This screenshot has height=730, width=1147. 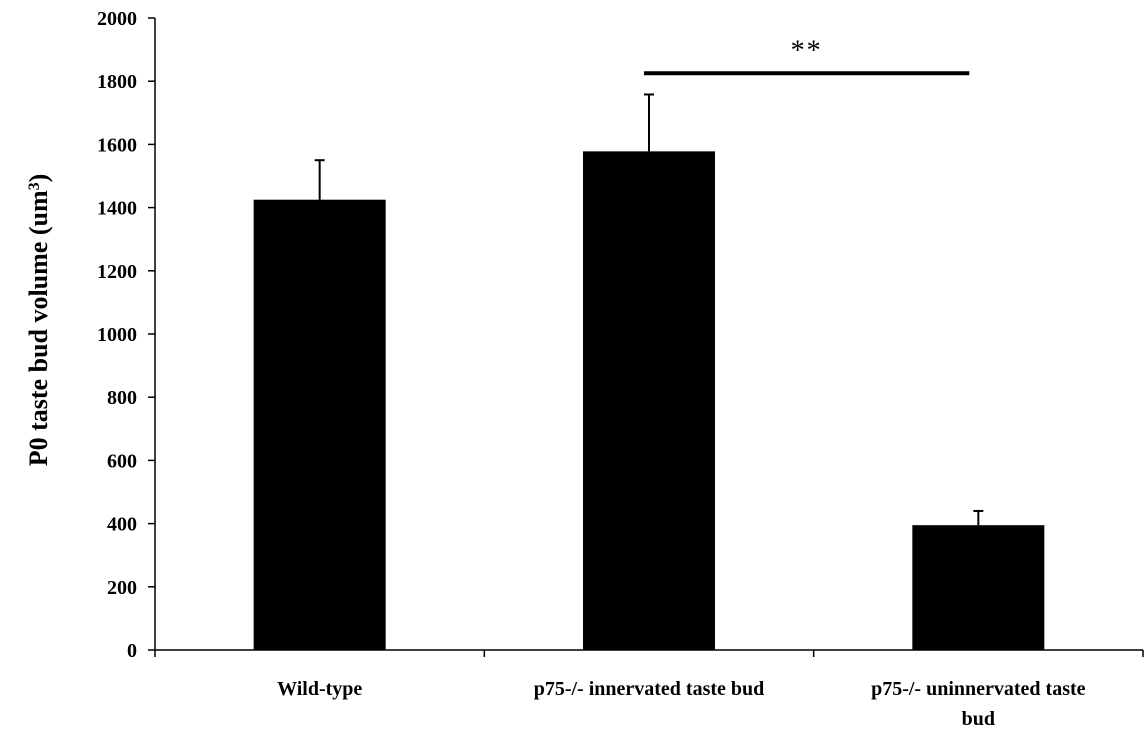 What do you see at coordinates (122, 525) in the screenshot?
I see `y-axis-tick-label: 400` at bounding box center [122, 525].